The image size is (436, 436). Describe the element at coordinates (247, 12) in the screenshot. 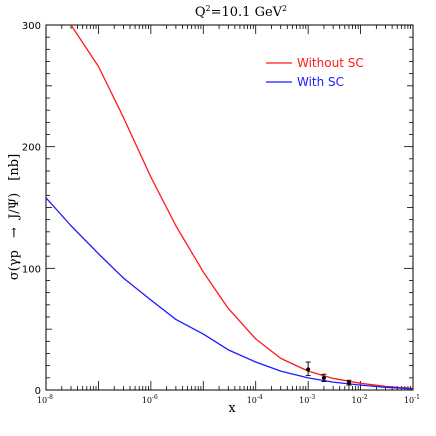

I see `chart-title-rest: =10.1 GeV` at that location.